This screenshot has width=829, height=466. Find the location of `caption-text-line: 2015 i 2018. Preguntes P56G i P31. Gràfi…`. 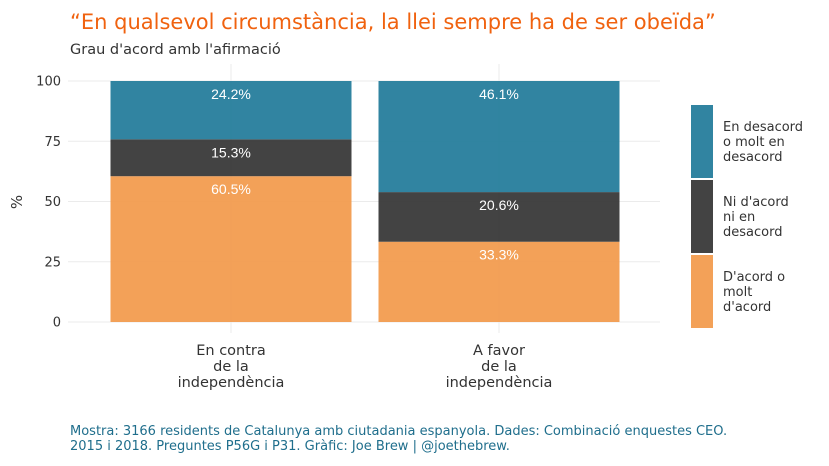

caption-text-line: 2015 i 2018. Preguntes P56G i P31. Gràfi… is located at coordinates (290, 446).